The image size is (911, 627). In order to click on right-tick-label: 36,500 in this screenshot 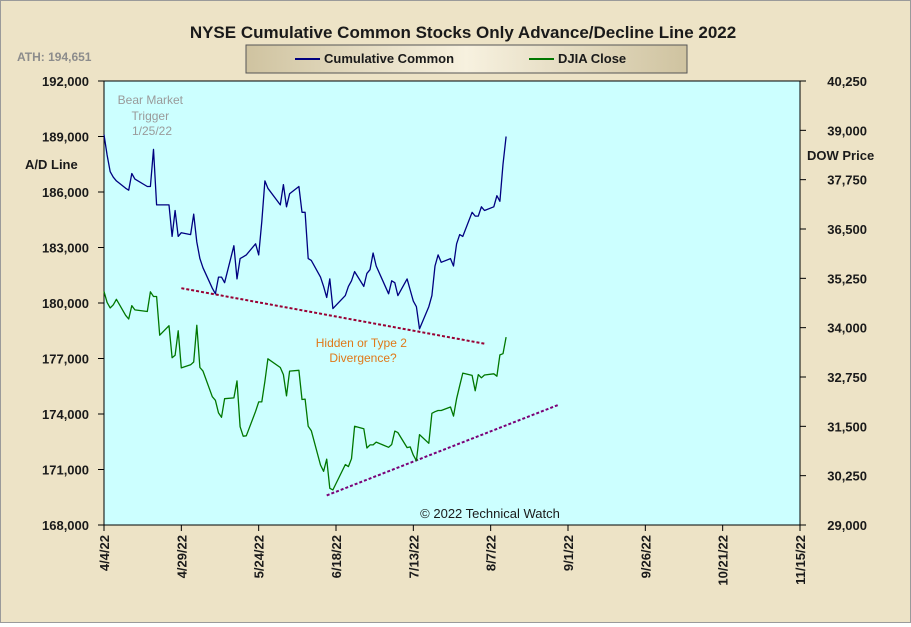, I will do `click(847, 229)`.